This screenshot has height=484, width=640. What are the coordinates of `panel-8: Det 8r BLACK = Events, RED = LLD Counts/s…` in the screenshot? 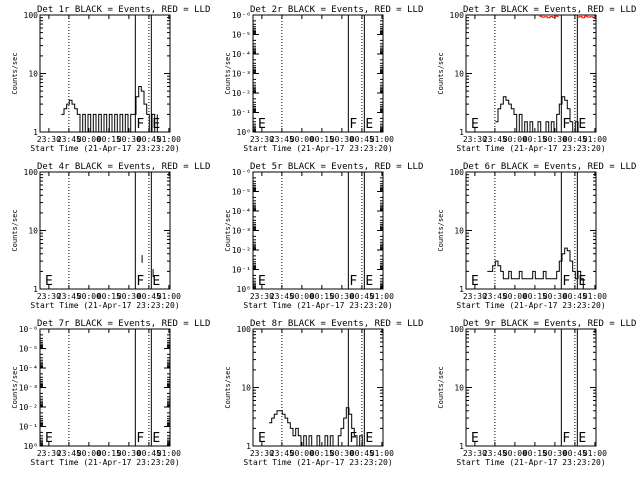 It's located at (323, 393).